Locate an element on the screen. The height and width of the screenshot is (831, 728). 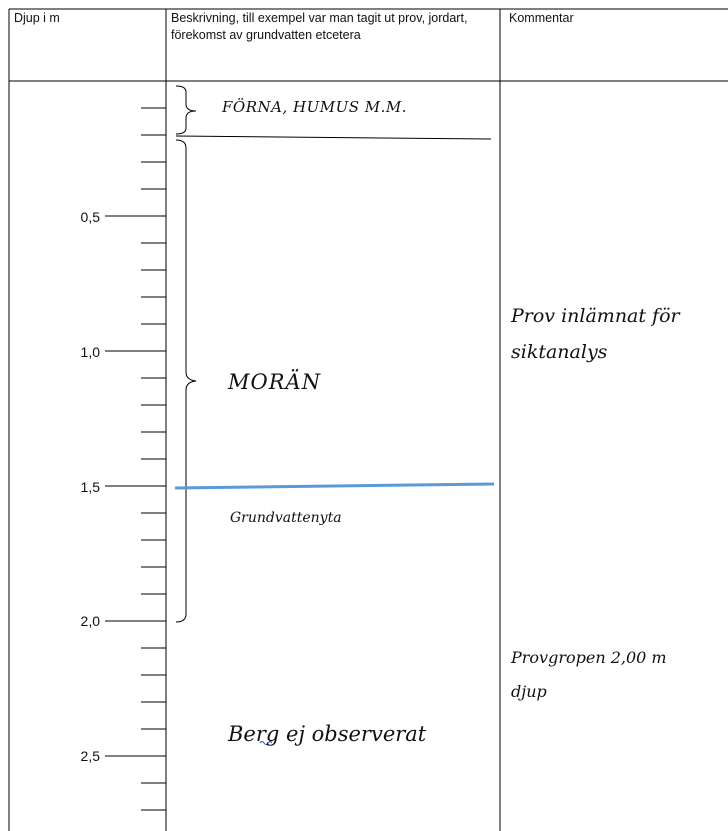
tick-label-1-0: 1,0 is located at coordinates (90, 352).